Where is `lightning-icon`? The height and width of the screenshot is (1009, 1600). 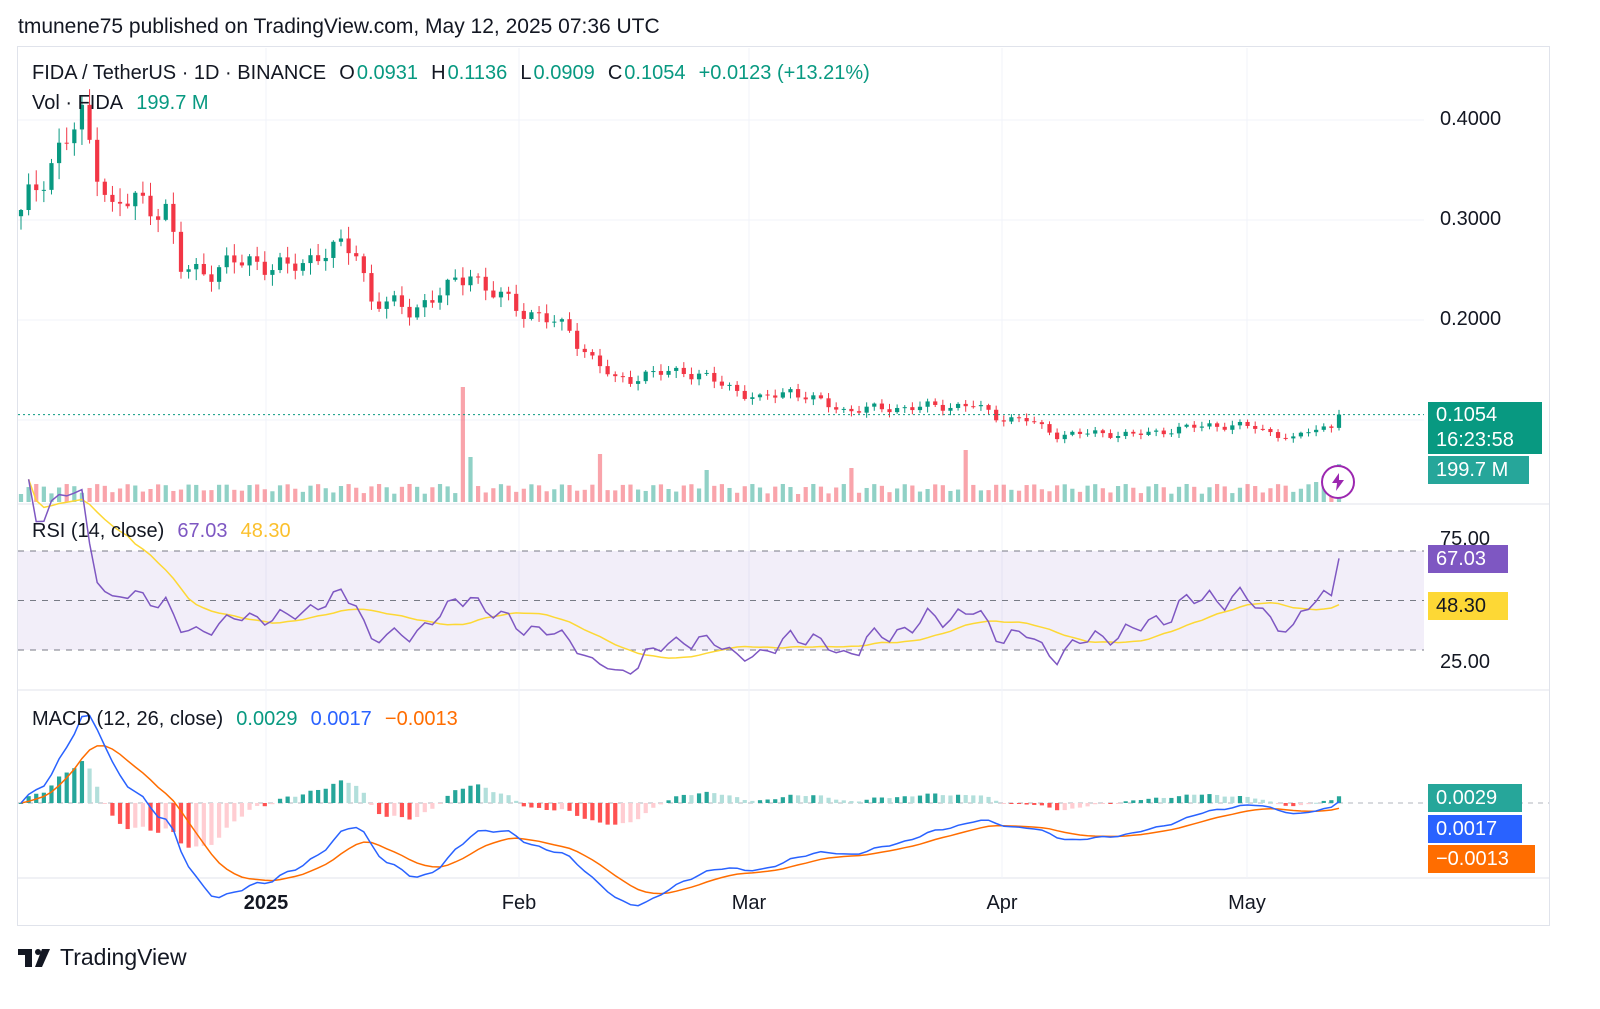
lightning-icon is located at coordinates (1338, 482).